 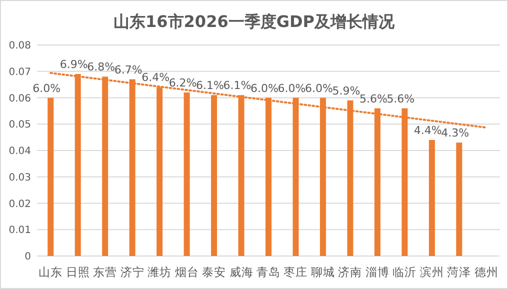 What do you see at coordinates (241, 272) in the screenshot?
I see `x-tick-label: 威海` at bounding box center [241, 272].